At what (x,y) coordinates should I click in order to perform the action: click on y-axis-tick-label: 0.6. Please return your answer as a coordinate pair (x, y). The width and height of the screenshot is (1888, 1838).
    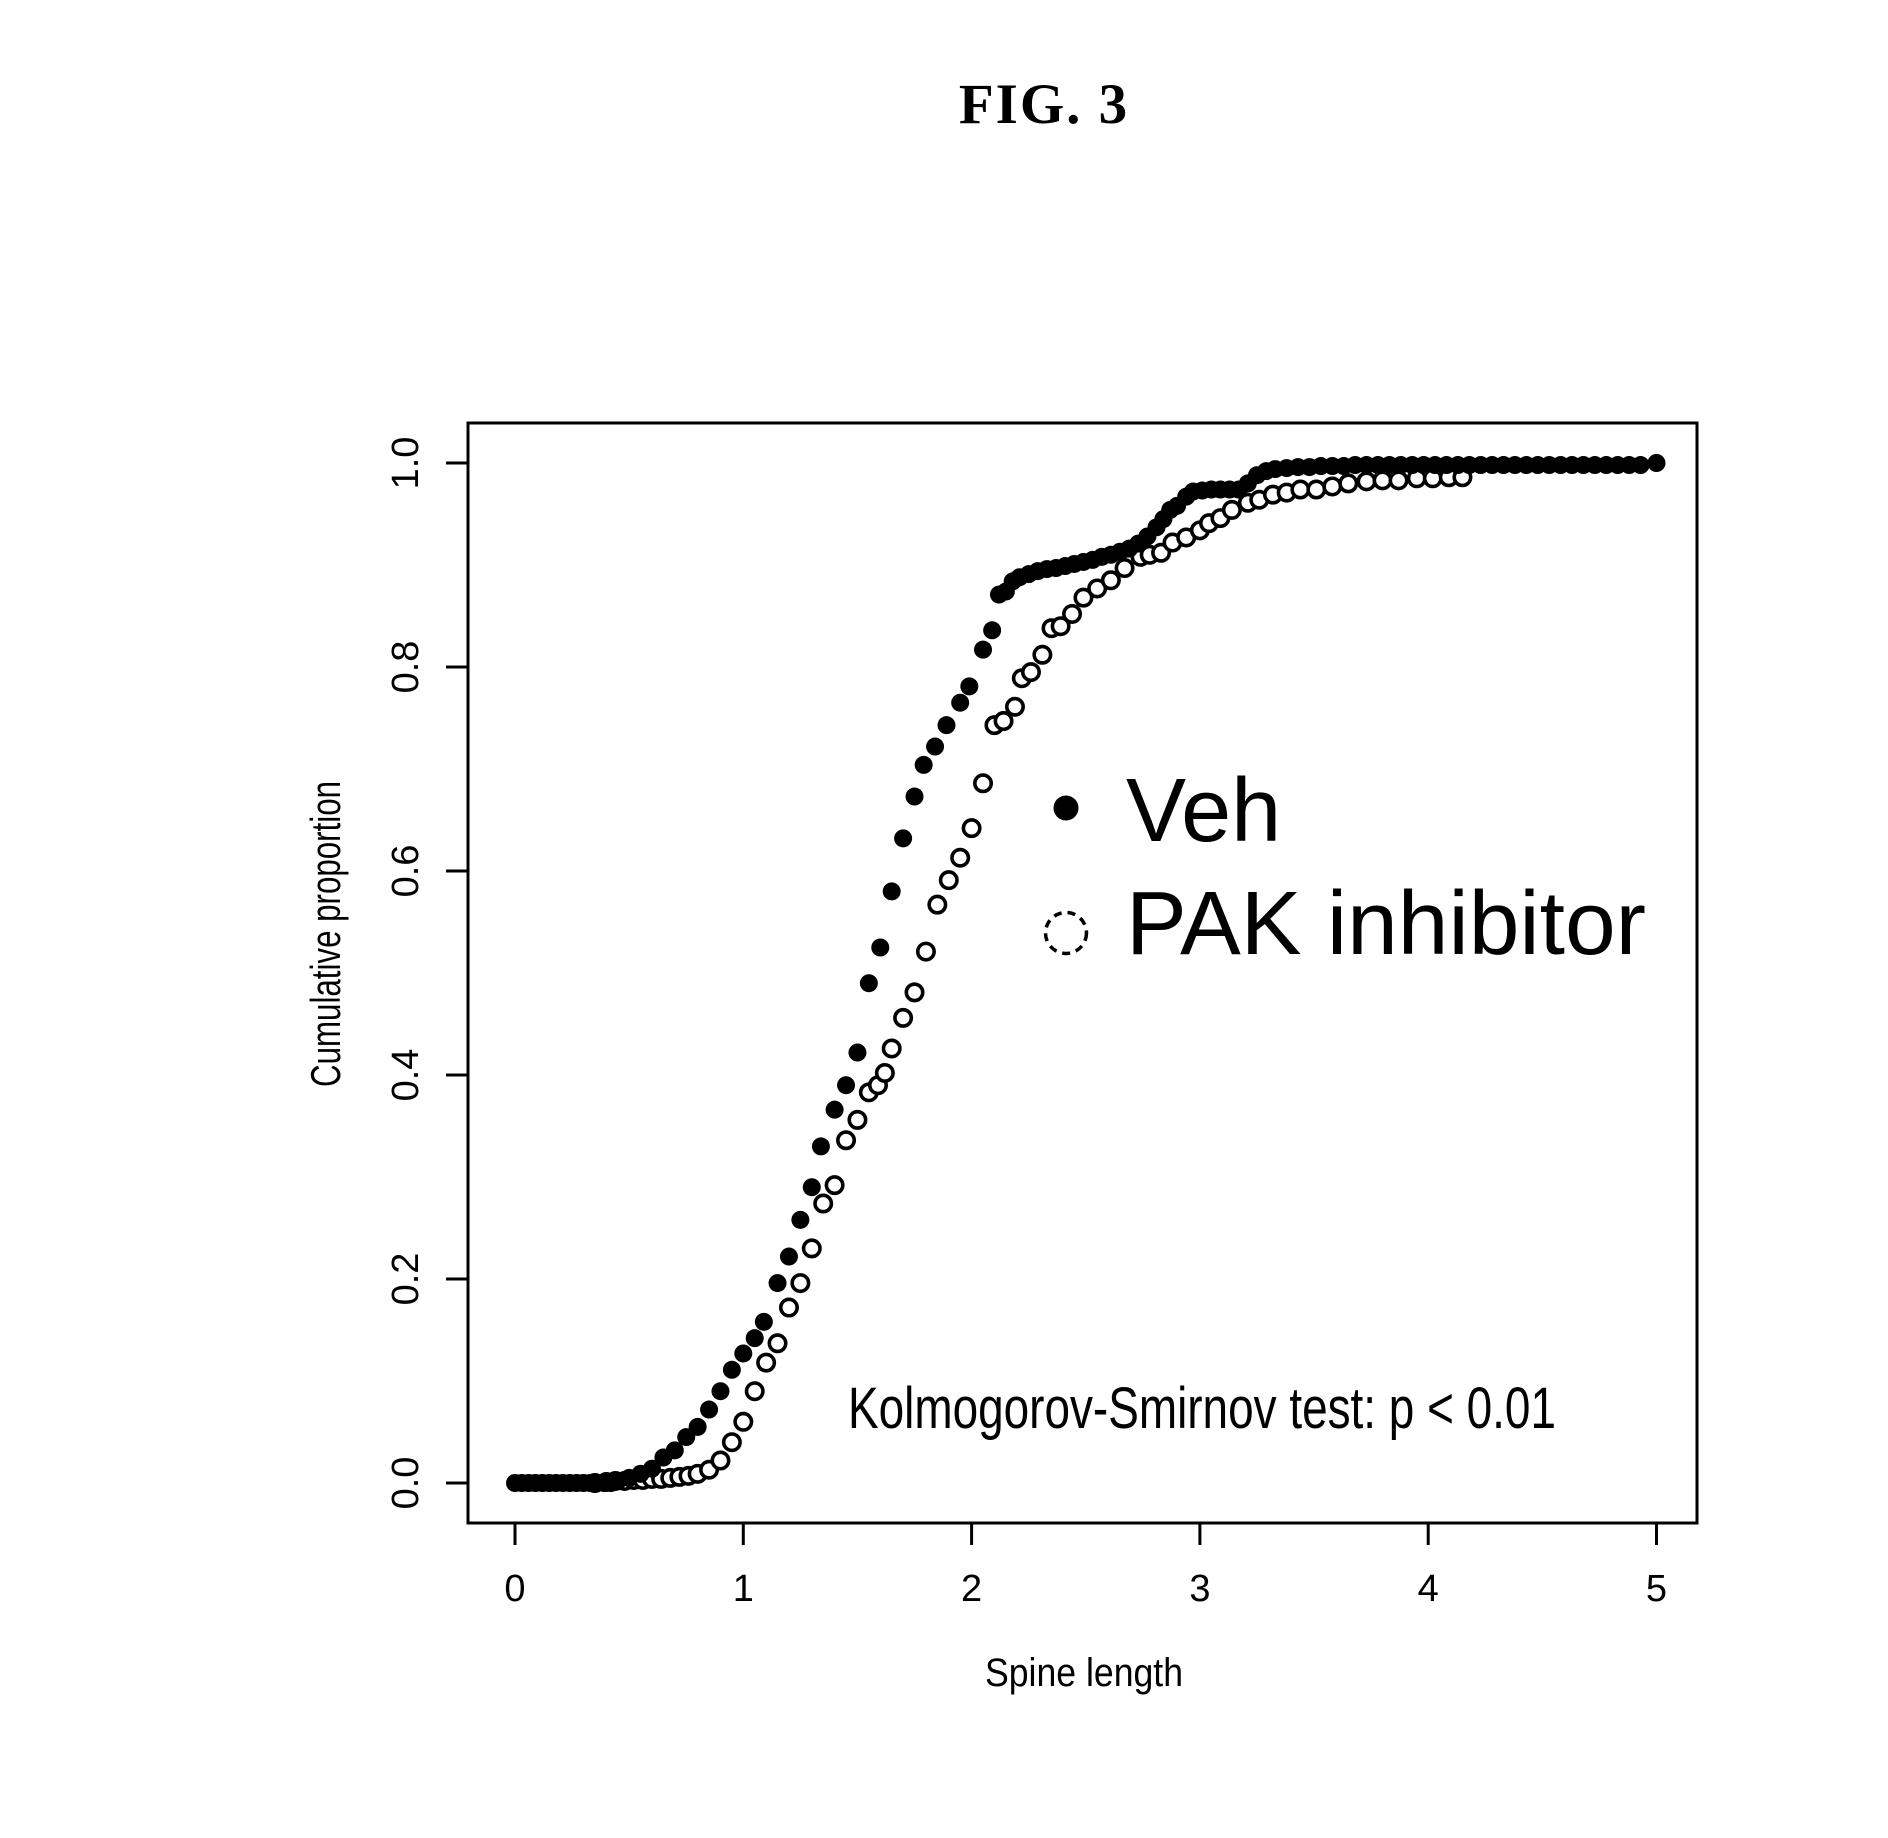
    Looking at the image, I should click on (406, 871).